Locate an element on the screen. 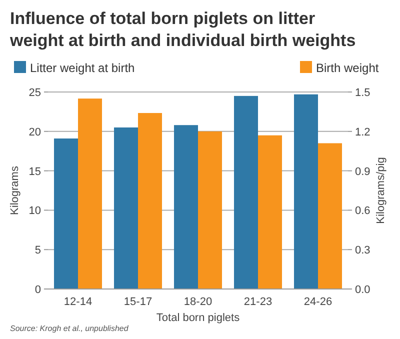 This screenshot has height=339, width=400. y2-tick-label: 0.0 is located at coordinates (362, 290).